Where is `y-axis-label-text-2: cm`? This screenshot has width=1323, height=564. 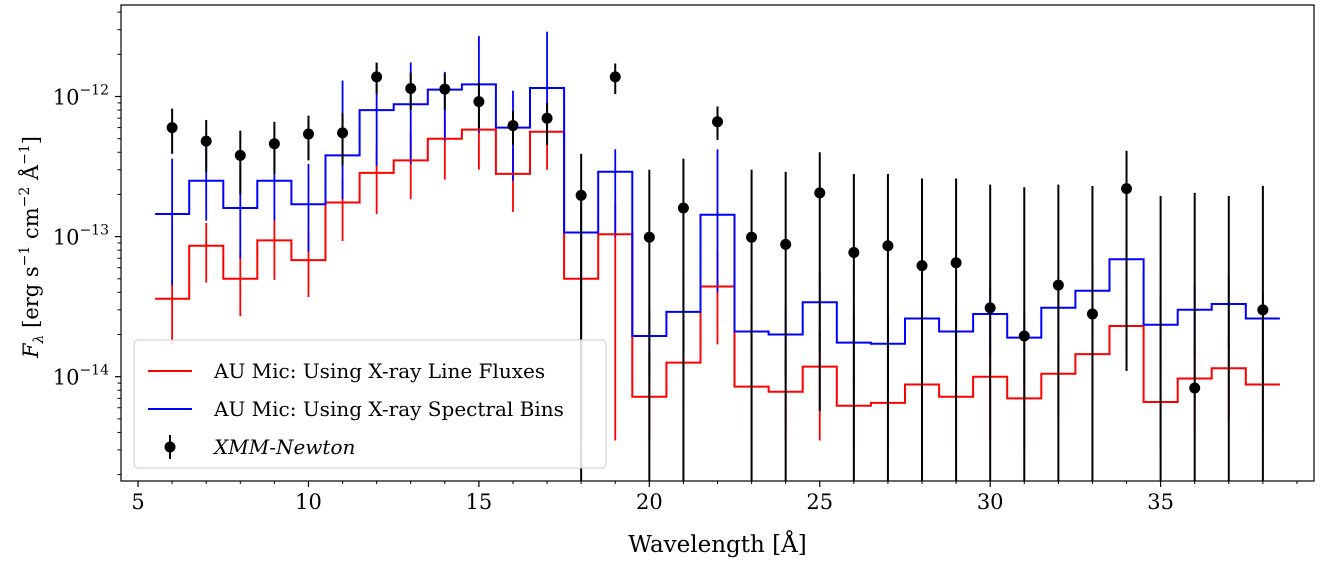 y-axis-label-text-2: cm is located at coordinates (31, 226).